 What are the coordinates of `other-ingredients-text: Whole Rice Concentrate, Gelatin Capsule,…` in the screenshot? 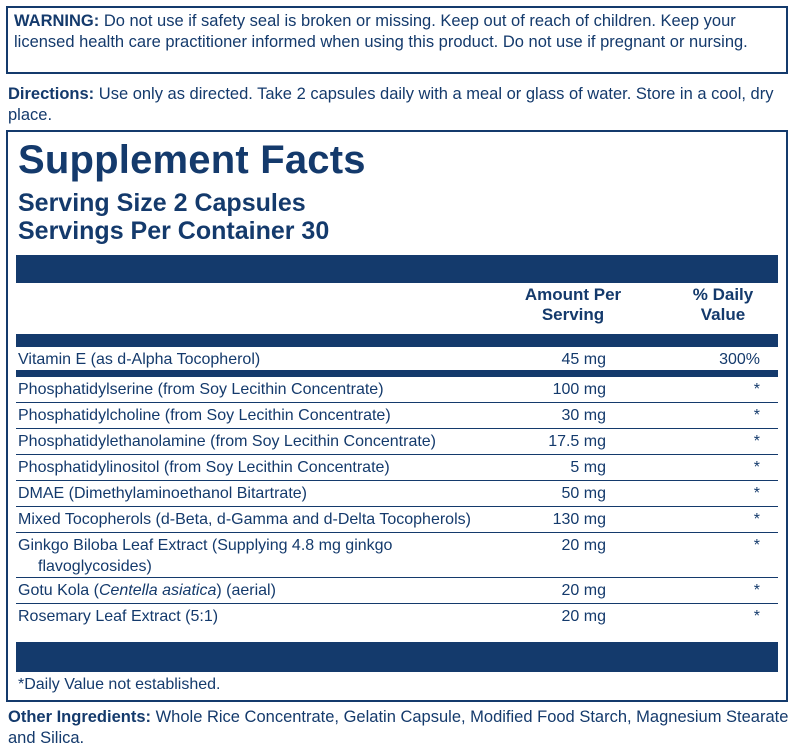 It's located at (398, 727).